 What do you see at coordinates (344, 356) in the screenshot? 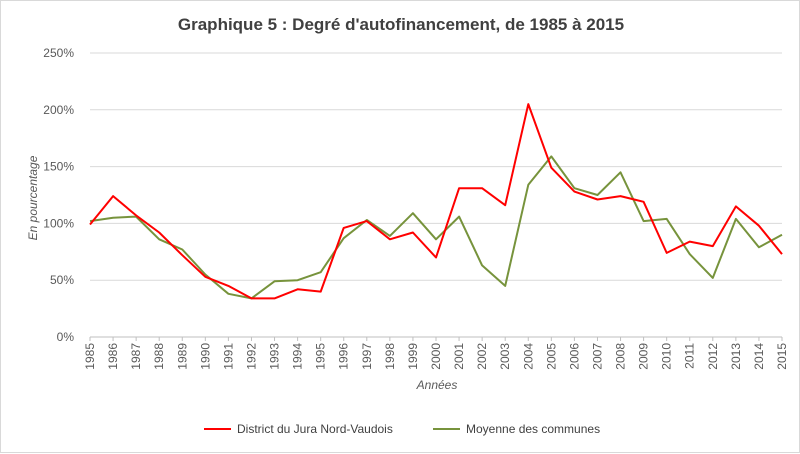
I see `x-tick-label: 1996` at bounding box center [344, 356].